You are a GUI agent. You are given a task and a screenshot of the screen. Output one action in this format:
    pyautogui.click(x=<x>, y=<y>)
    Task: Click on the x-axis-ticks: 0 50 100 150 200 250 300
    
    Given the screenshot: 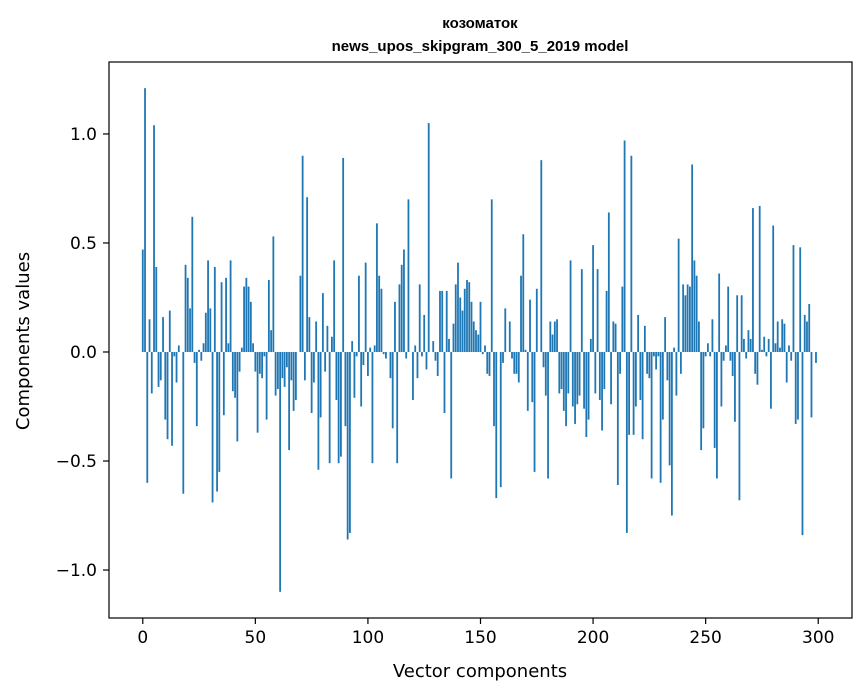 What is the action you would take?
    pyautogui.click(x=485, y=633)
    